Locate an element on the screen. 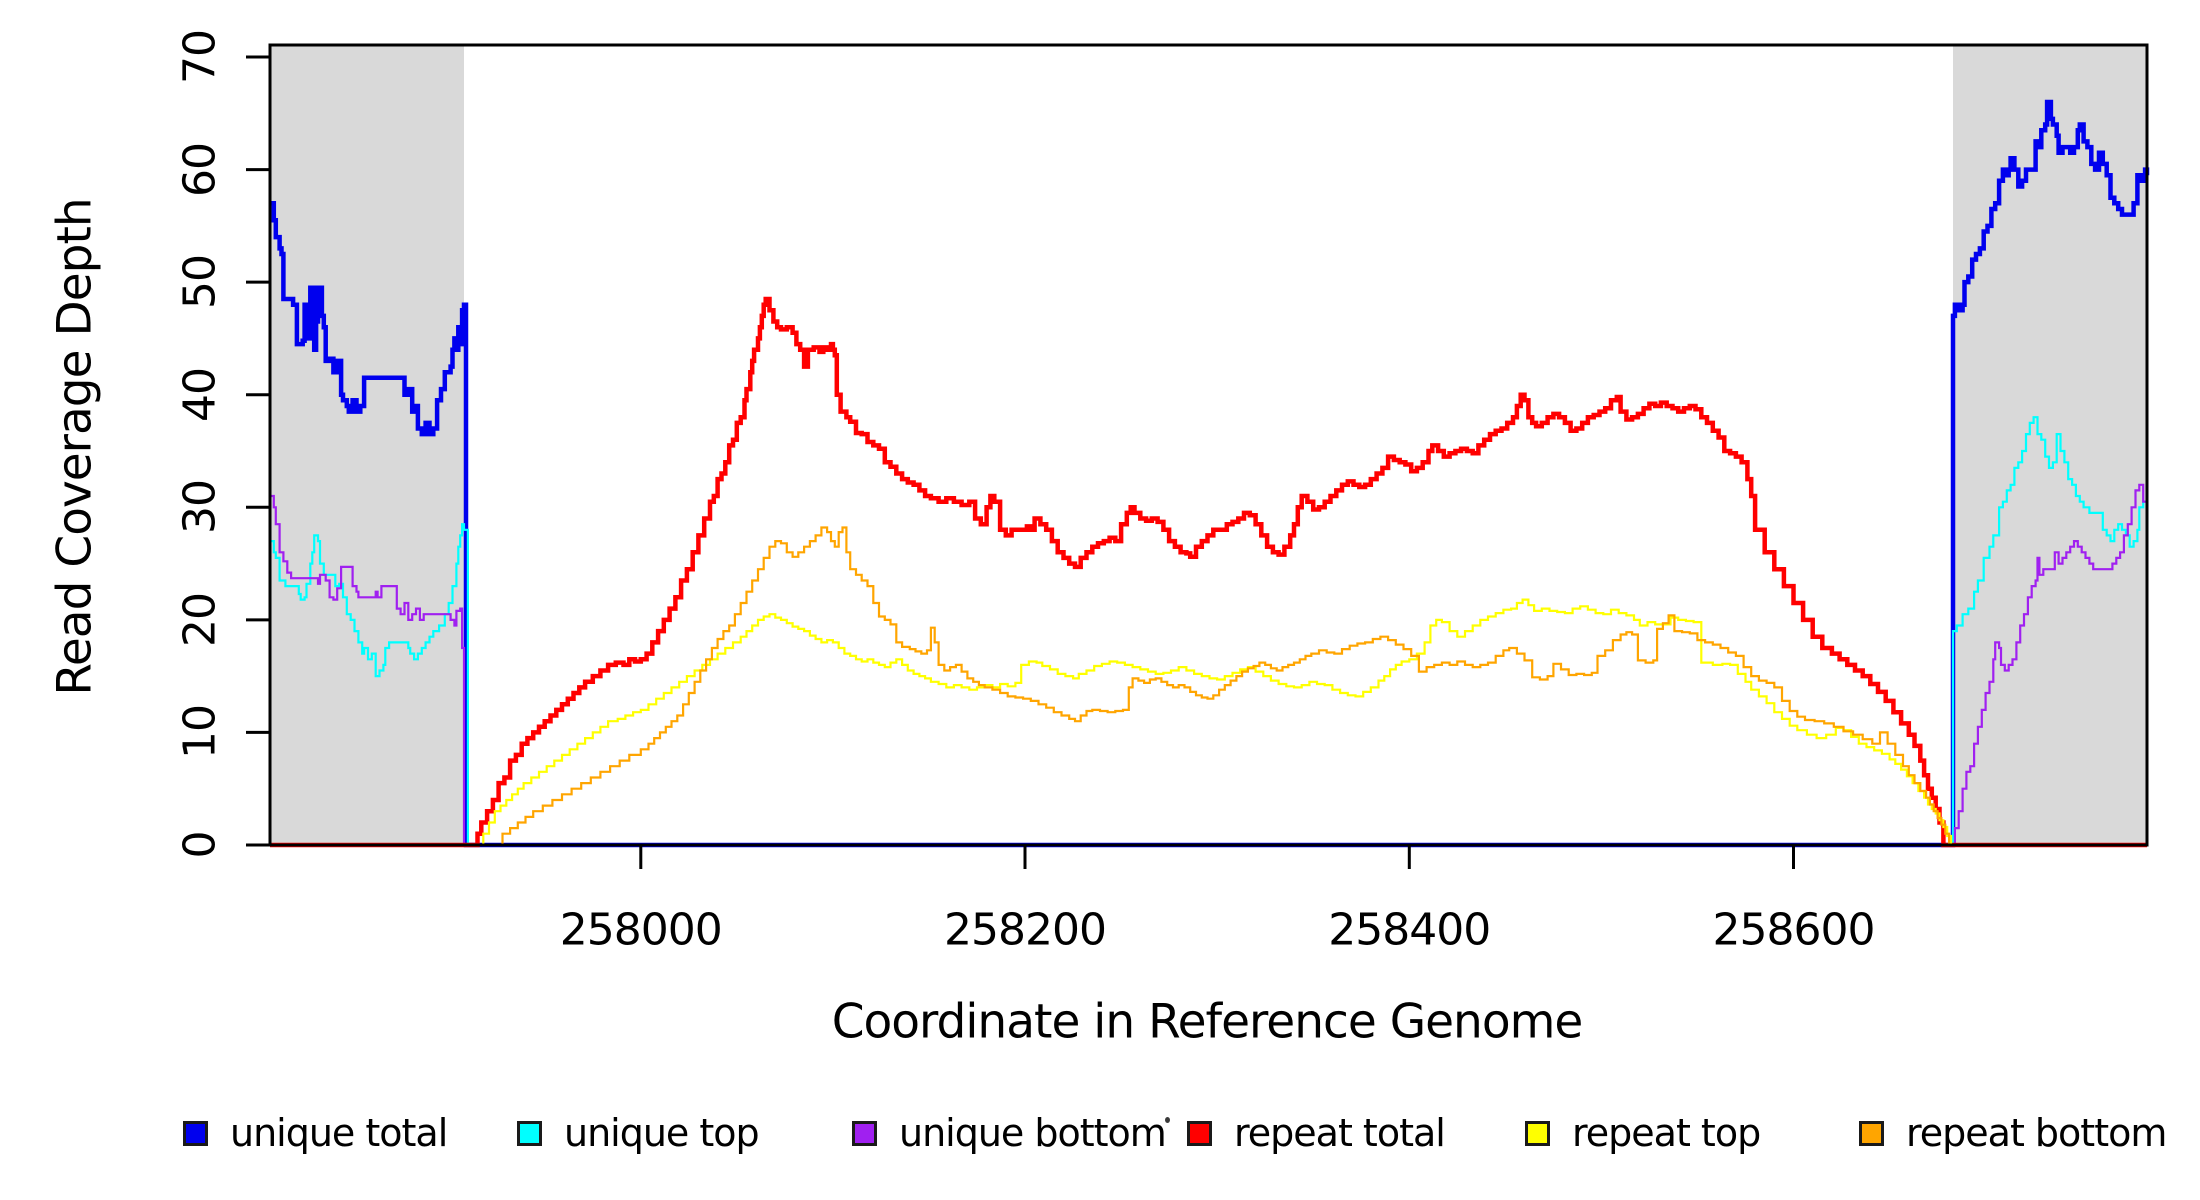 Image resolution: width=2200 pixels, height=1200 pixels. x-tick-label-258600: 258600 is located at coordinates (1794, 930).